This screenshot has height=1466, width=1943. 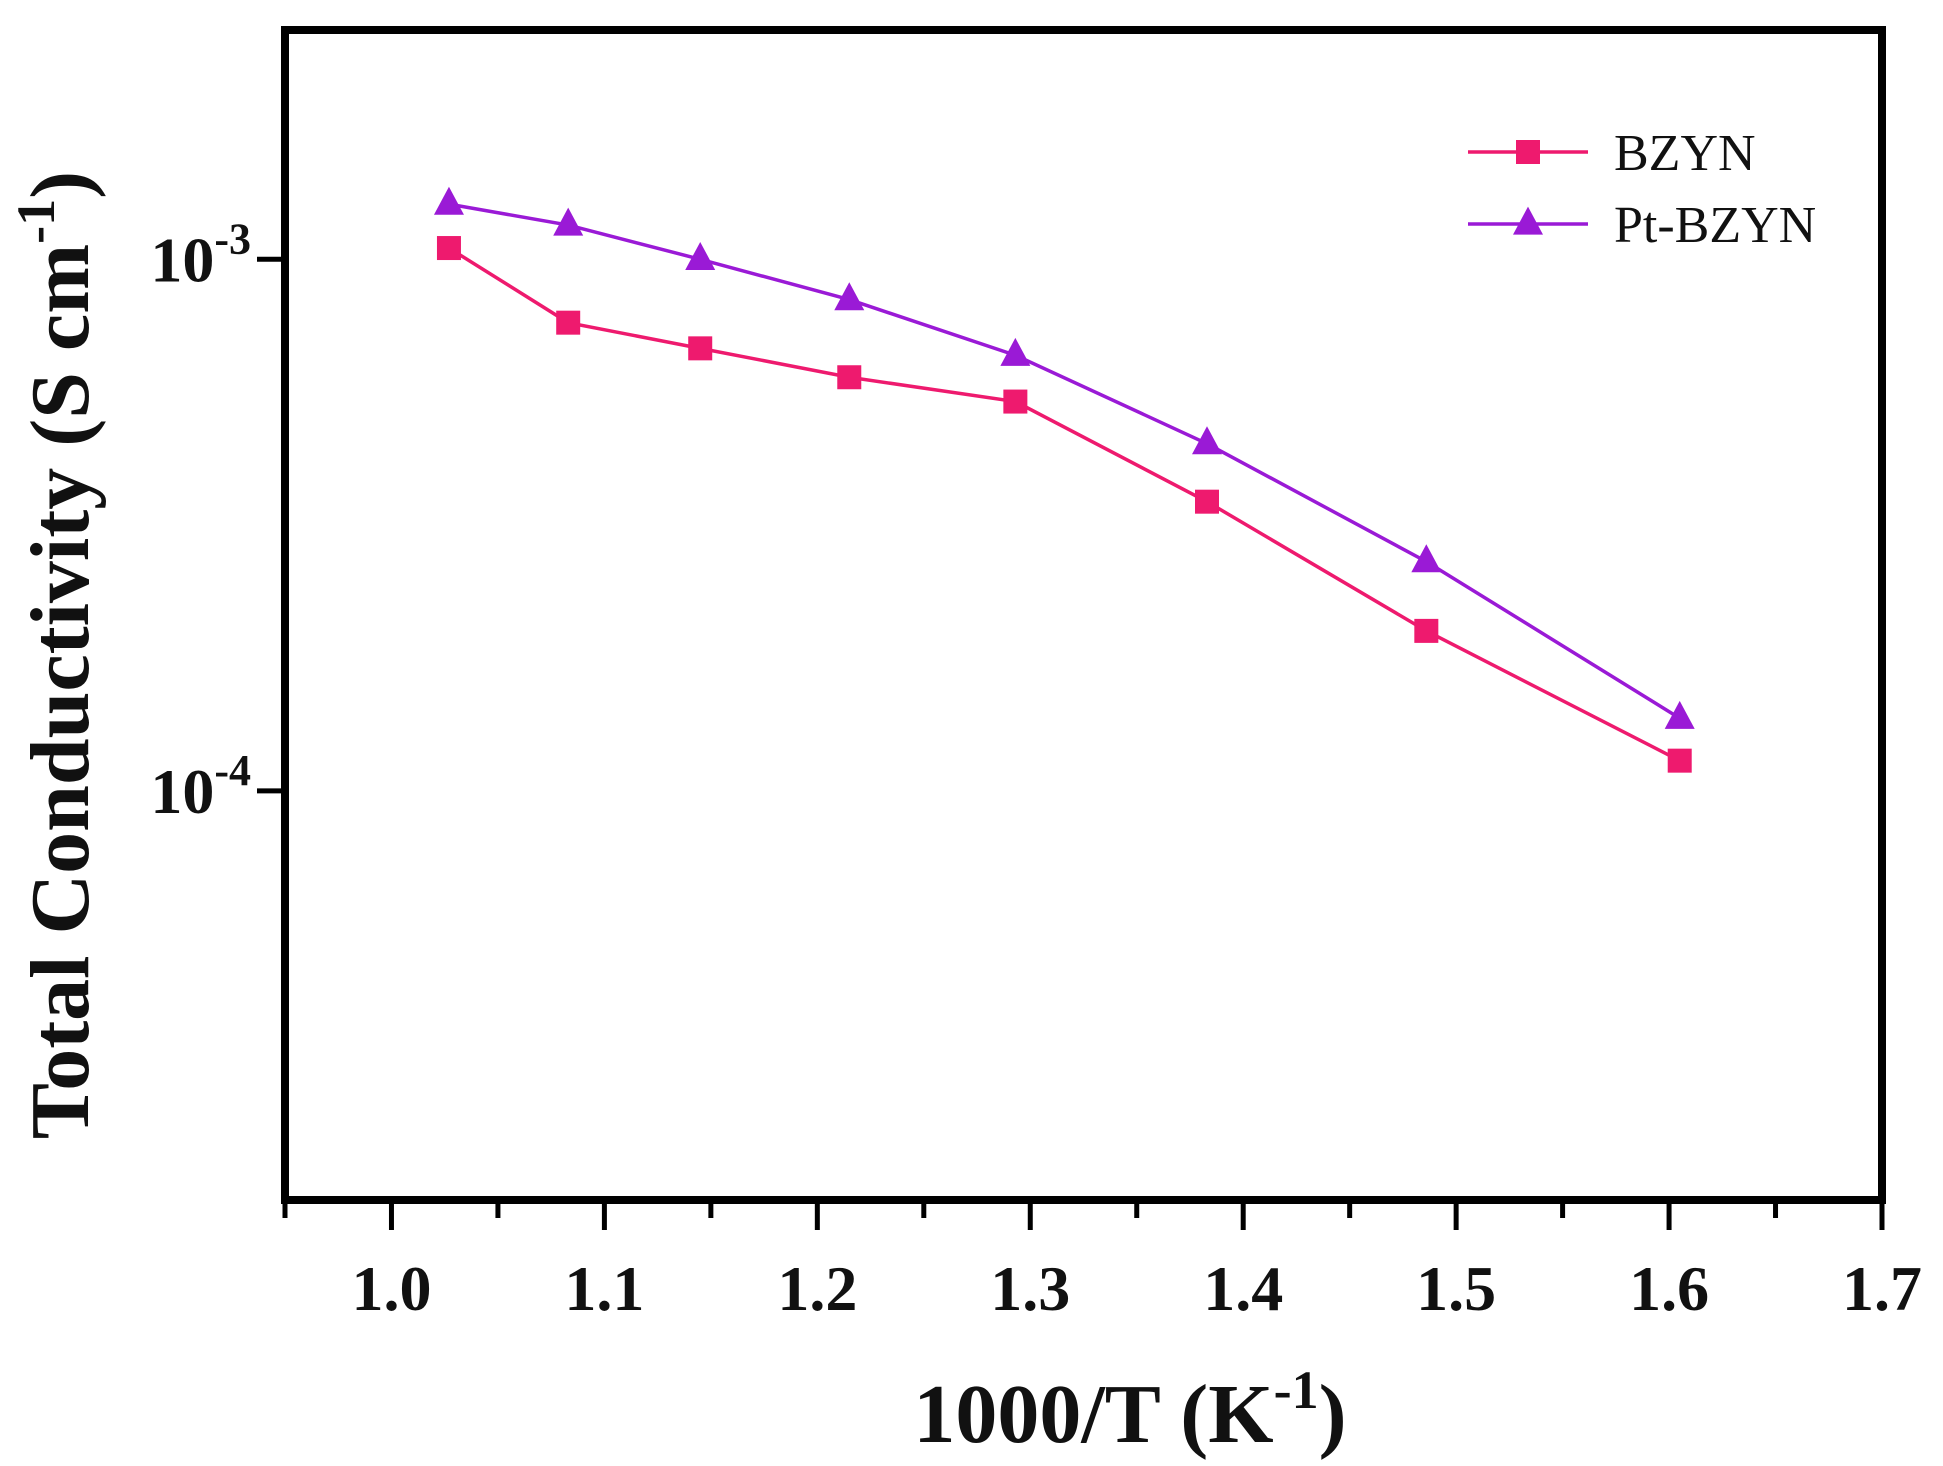 I want to click on x-tick-label: 1.2, so click(x=817, y=1288).